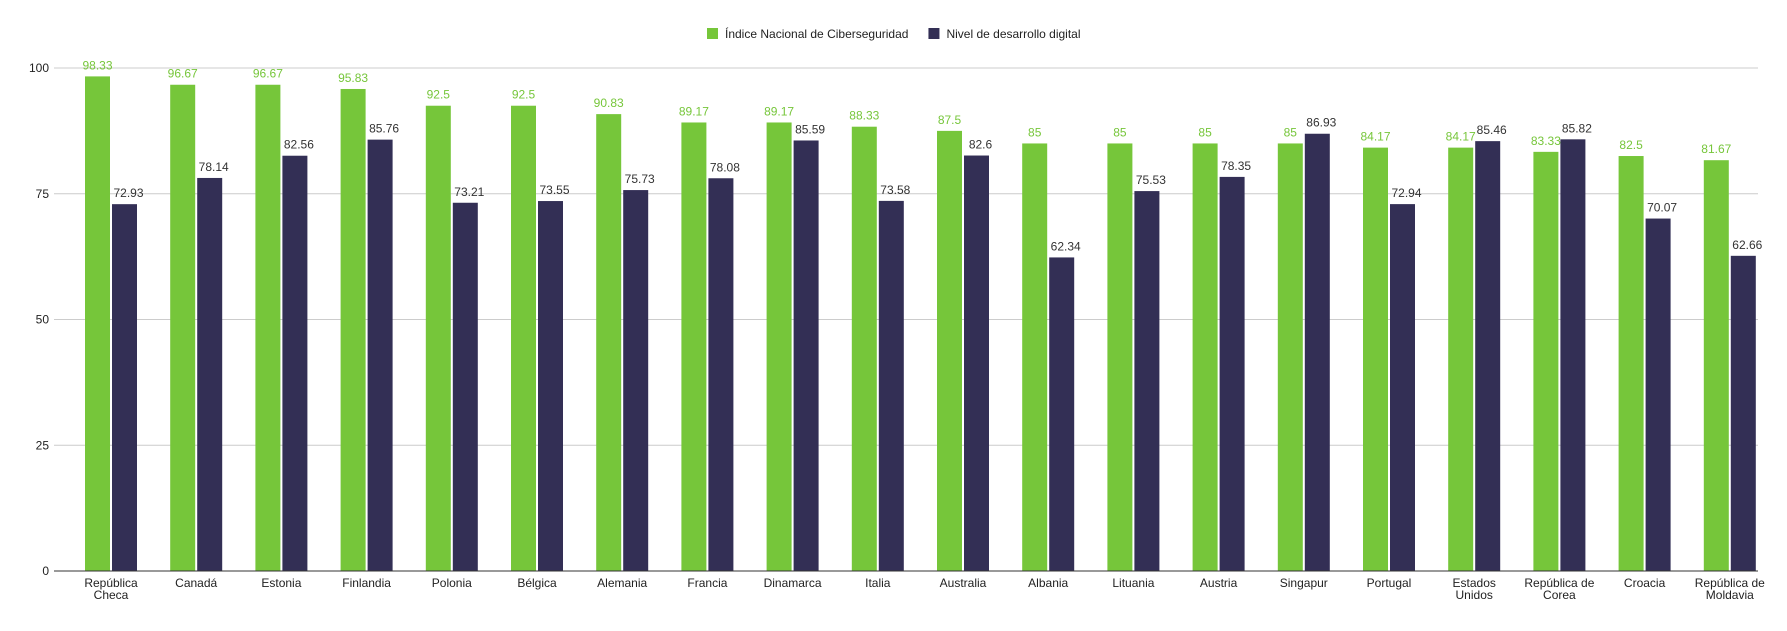  What do you see at coordinates (43, 445) in the screenshot?
I see `y-tick-label: 25` at bounding box center [43, 445].